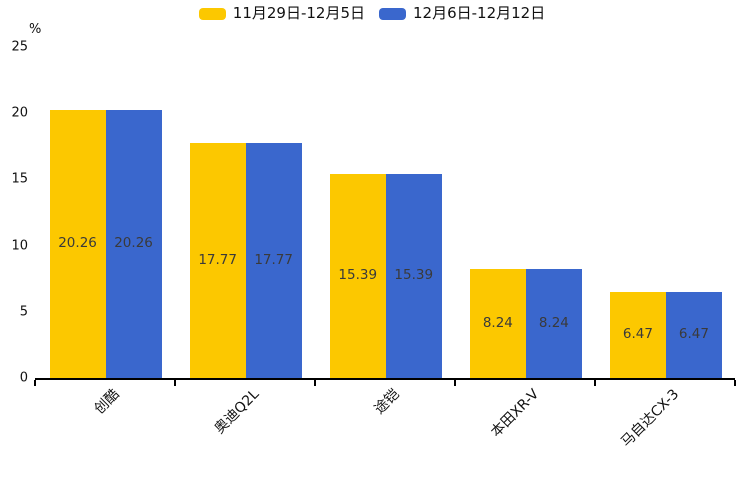 The image size is (744, 496). I want to click on legend-swatch-blue, so click(392, 13).